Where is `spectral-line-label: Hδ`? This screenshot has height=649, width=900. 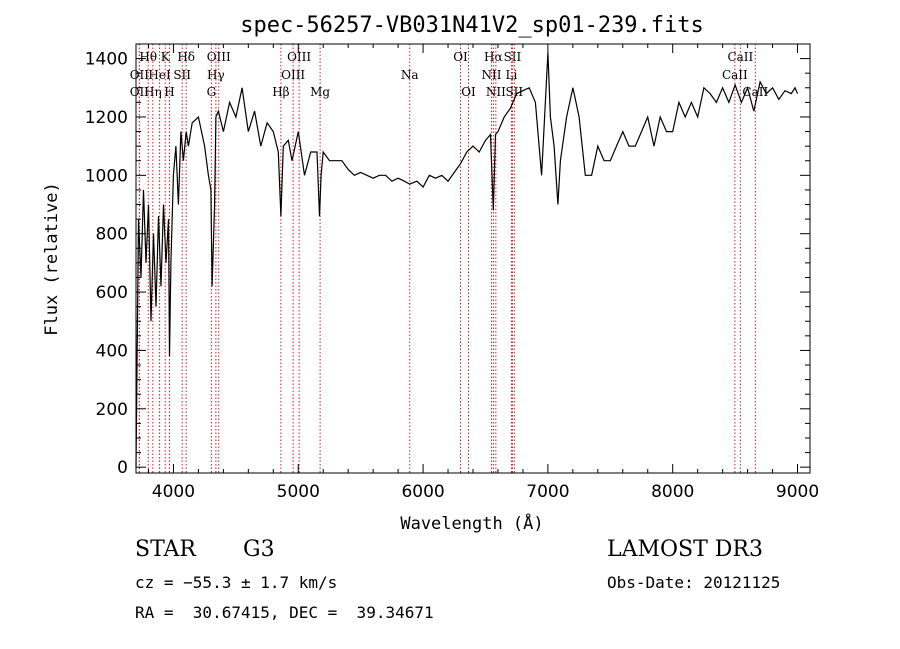 spectral-line-label: Hδ is located at coordinates (186, 57).